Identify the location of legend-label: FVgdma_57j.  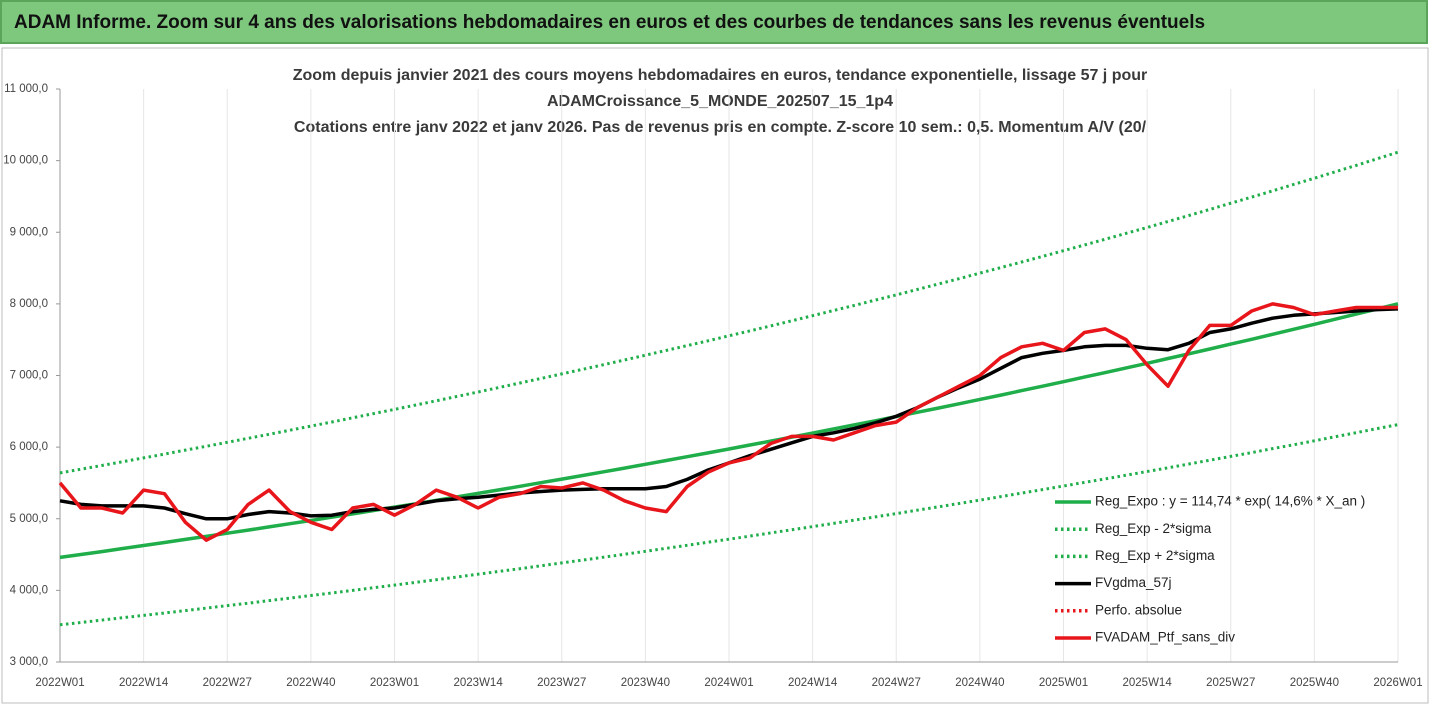
(1133, 582).